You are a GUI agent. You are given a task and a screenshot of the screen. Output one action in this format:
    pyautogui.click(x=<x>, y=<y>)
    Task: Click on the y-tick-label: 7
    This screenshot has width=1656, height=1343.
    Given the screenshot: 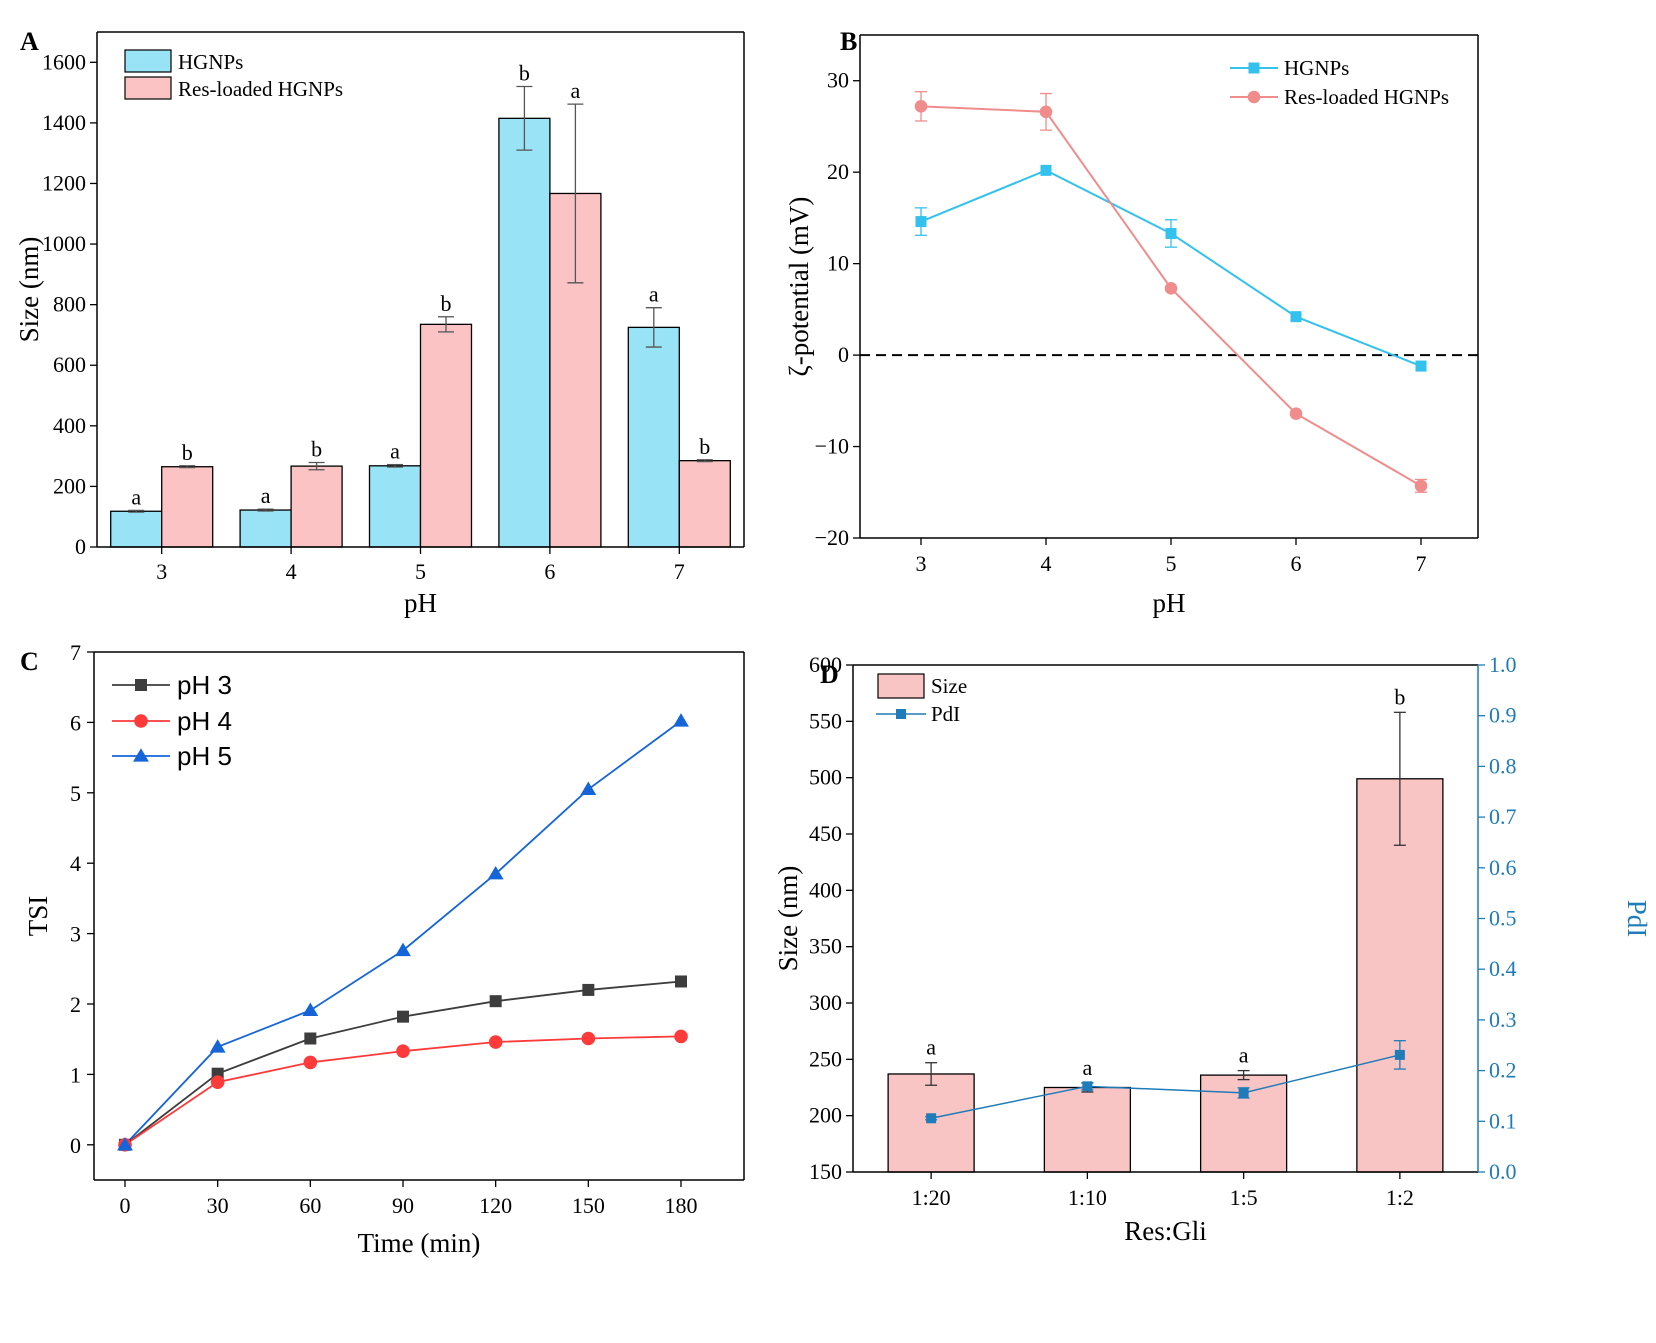 What is the action you would take?
    pyautogui.click(x=75, y=652)
    